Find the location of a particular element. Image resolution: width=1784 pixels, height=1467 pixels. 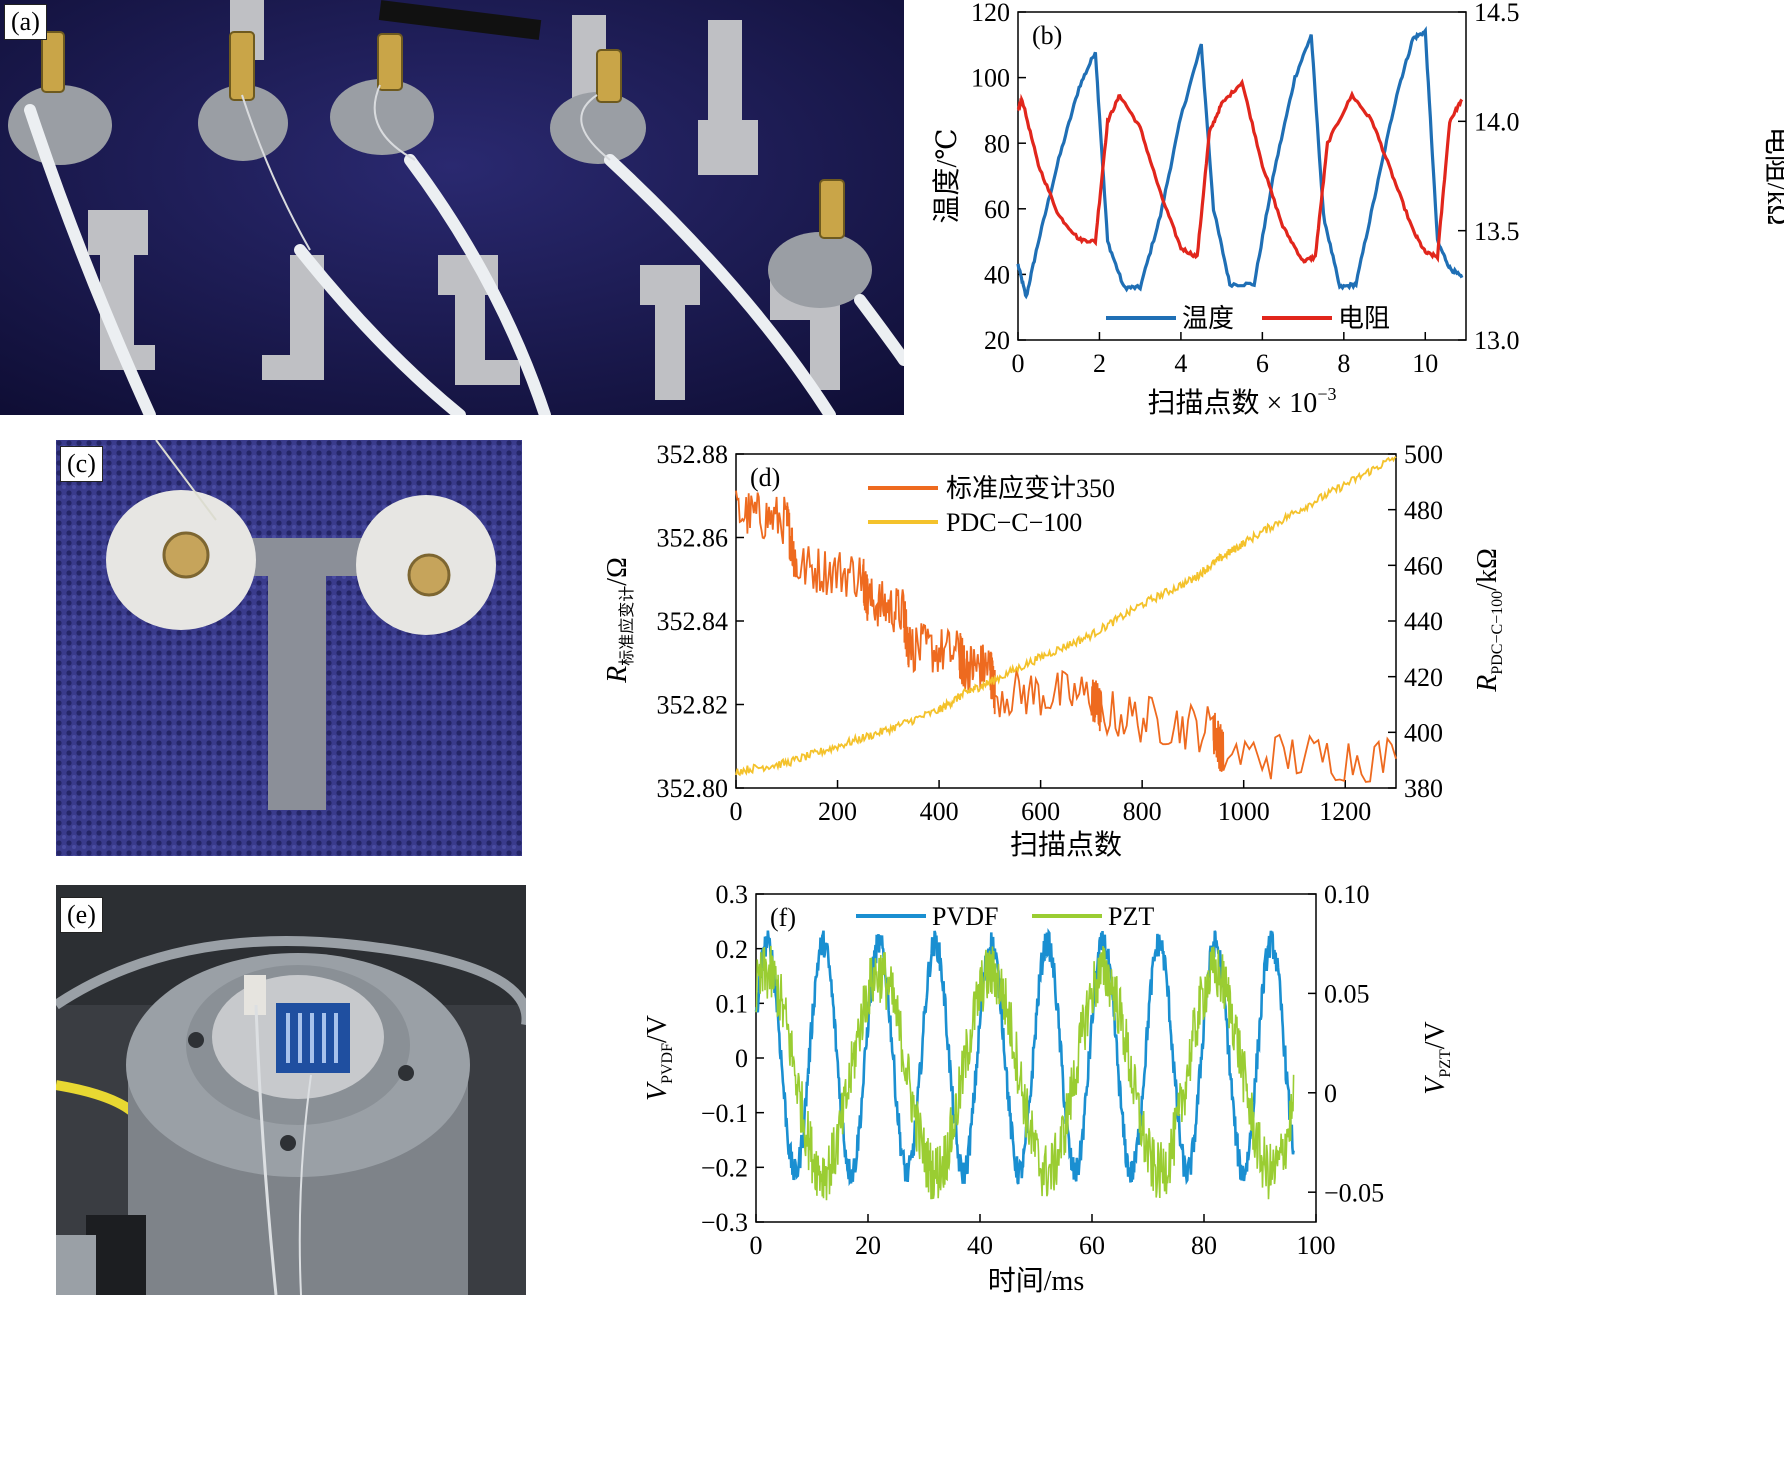

panel-label: (b) is located at coordinates (1047, 35).